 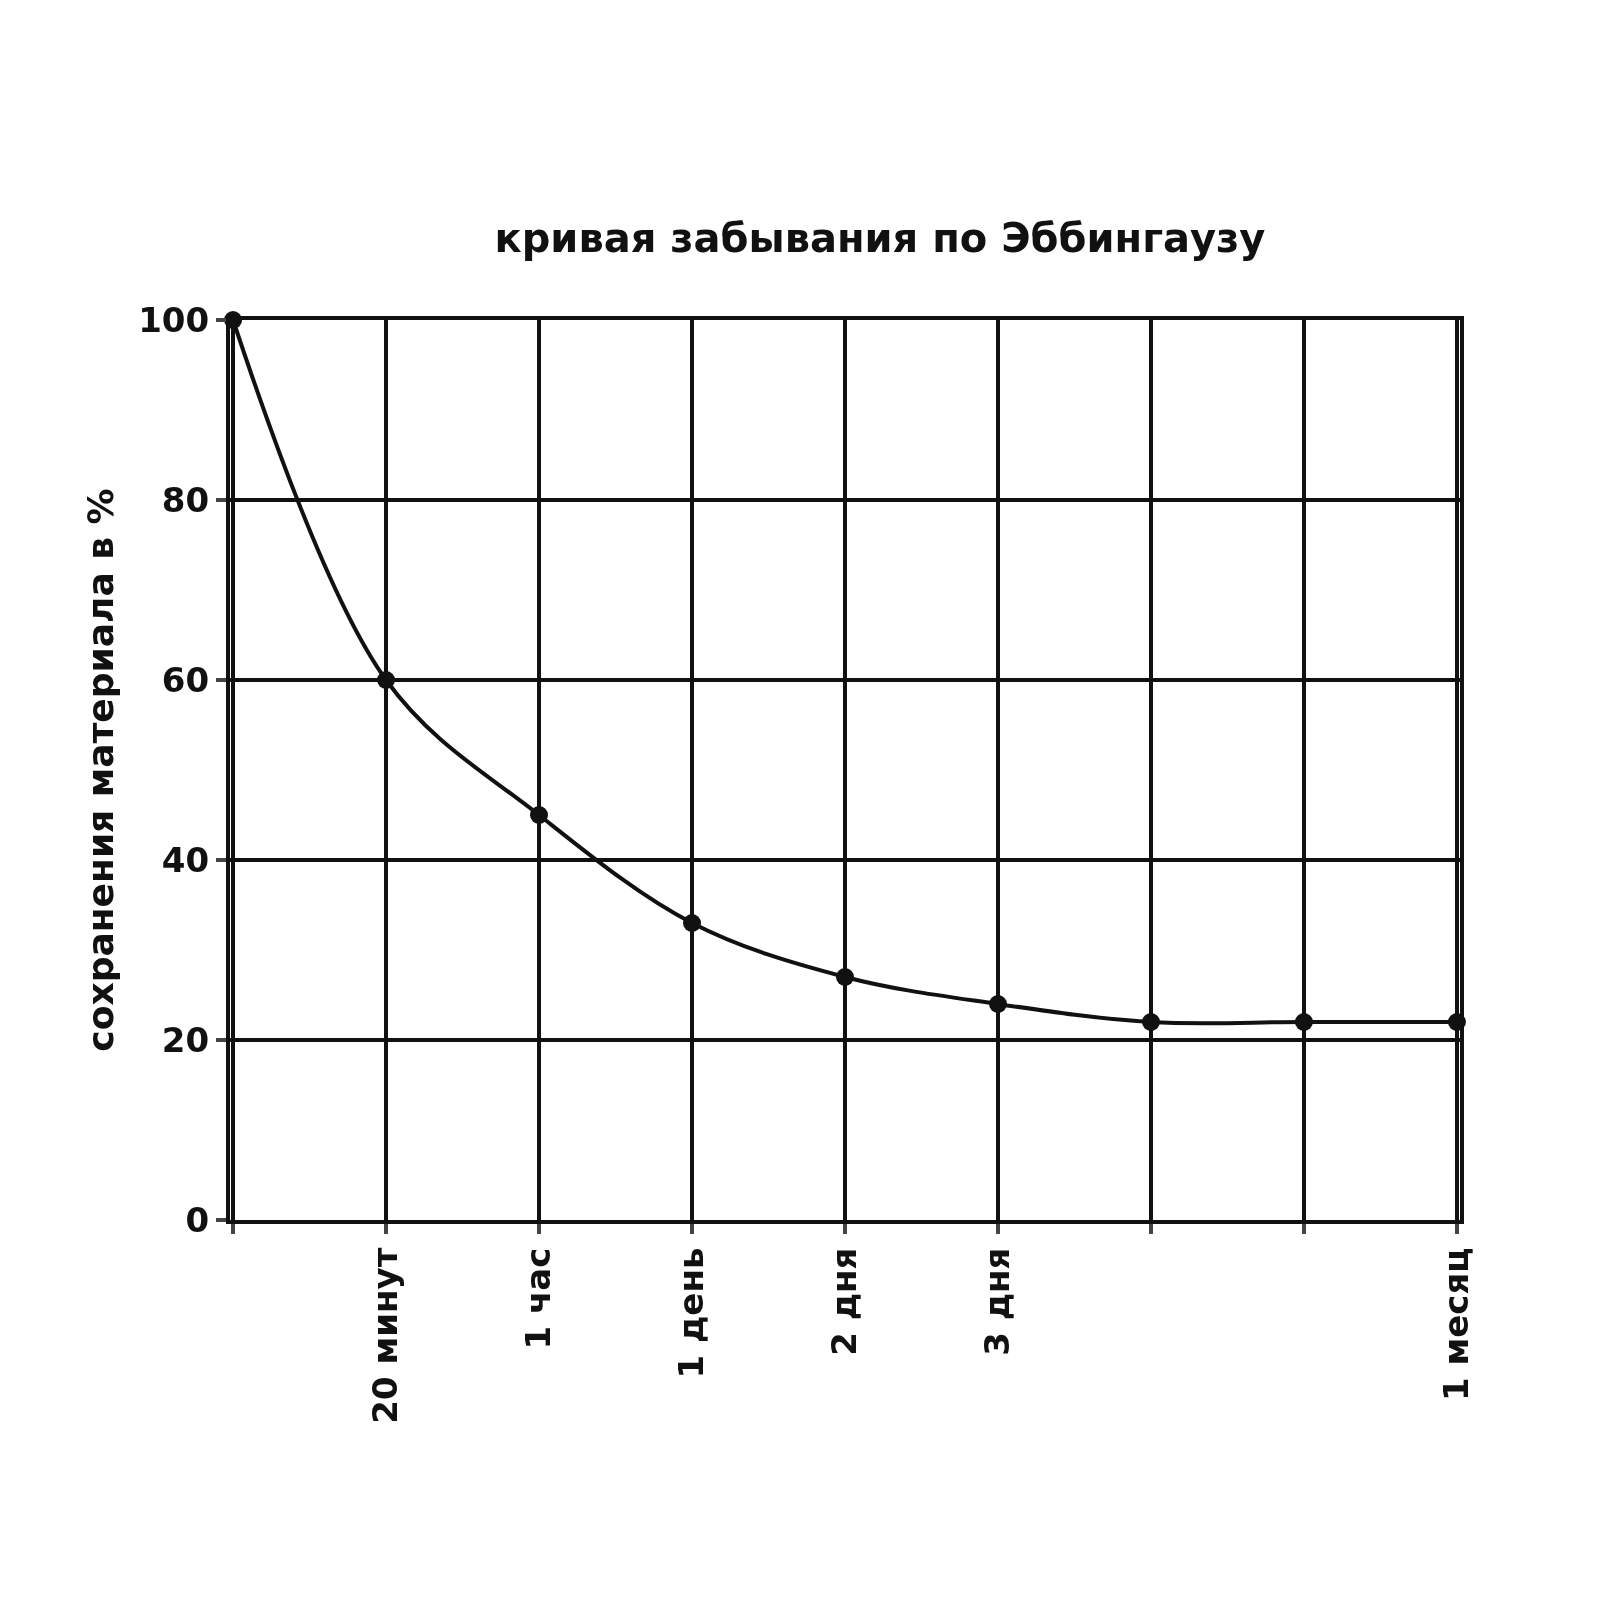 I want to click on chart-title: кривая забывания по Эббингаузу, so click(x=880, y=238).